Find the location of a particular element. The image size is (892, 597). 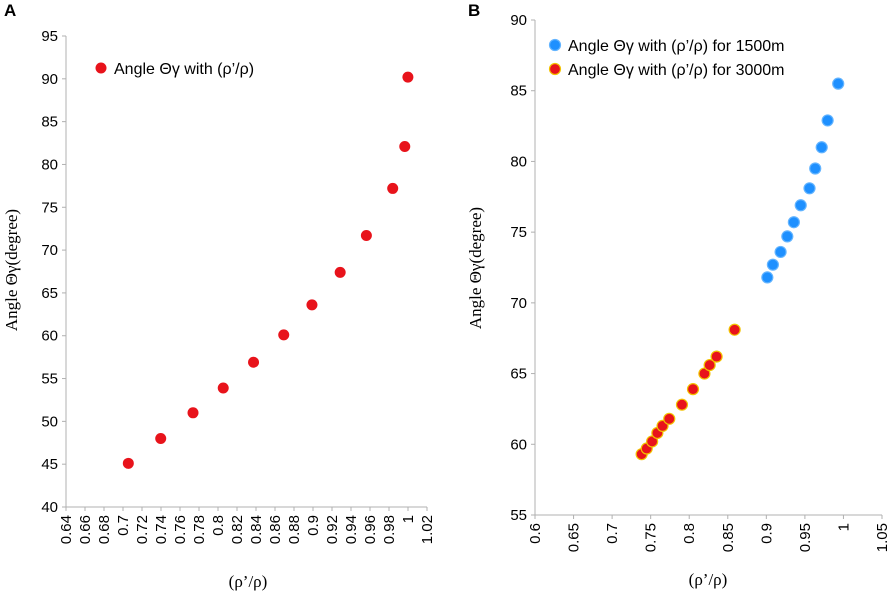

y-tick-label: 50 is located at coordinates (49, 421).